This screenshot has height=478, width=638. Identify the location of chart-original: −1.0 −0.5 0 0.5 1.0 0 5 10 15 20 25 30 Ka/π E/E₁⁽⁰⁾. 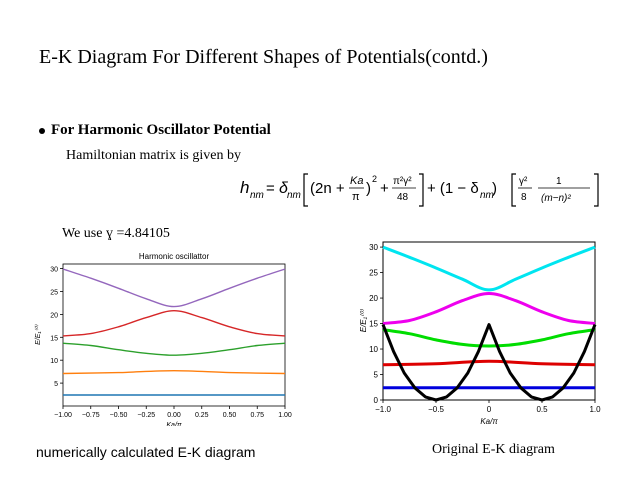
(480, 333).